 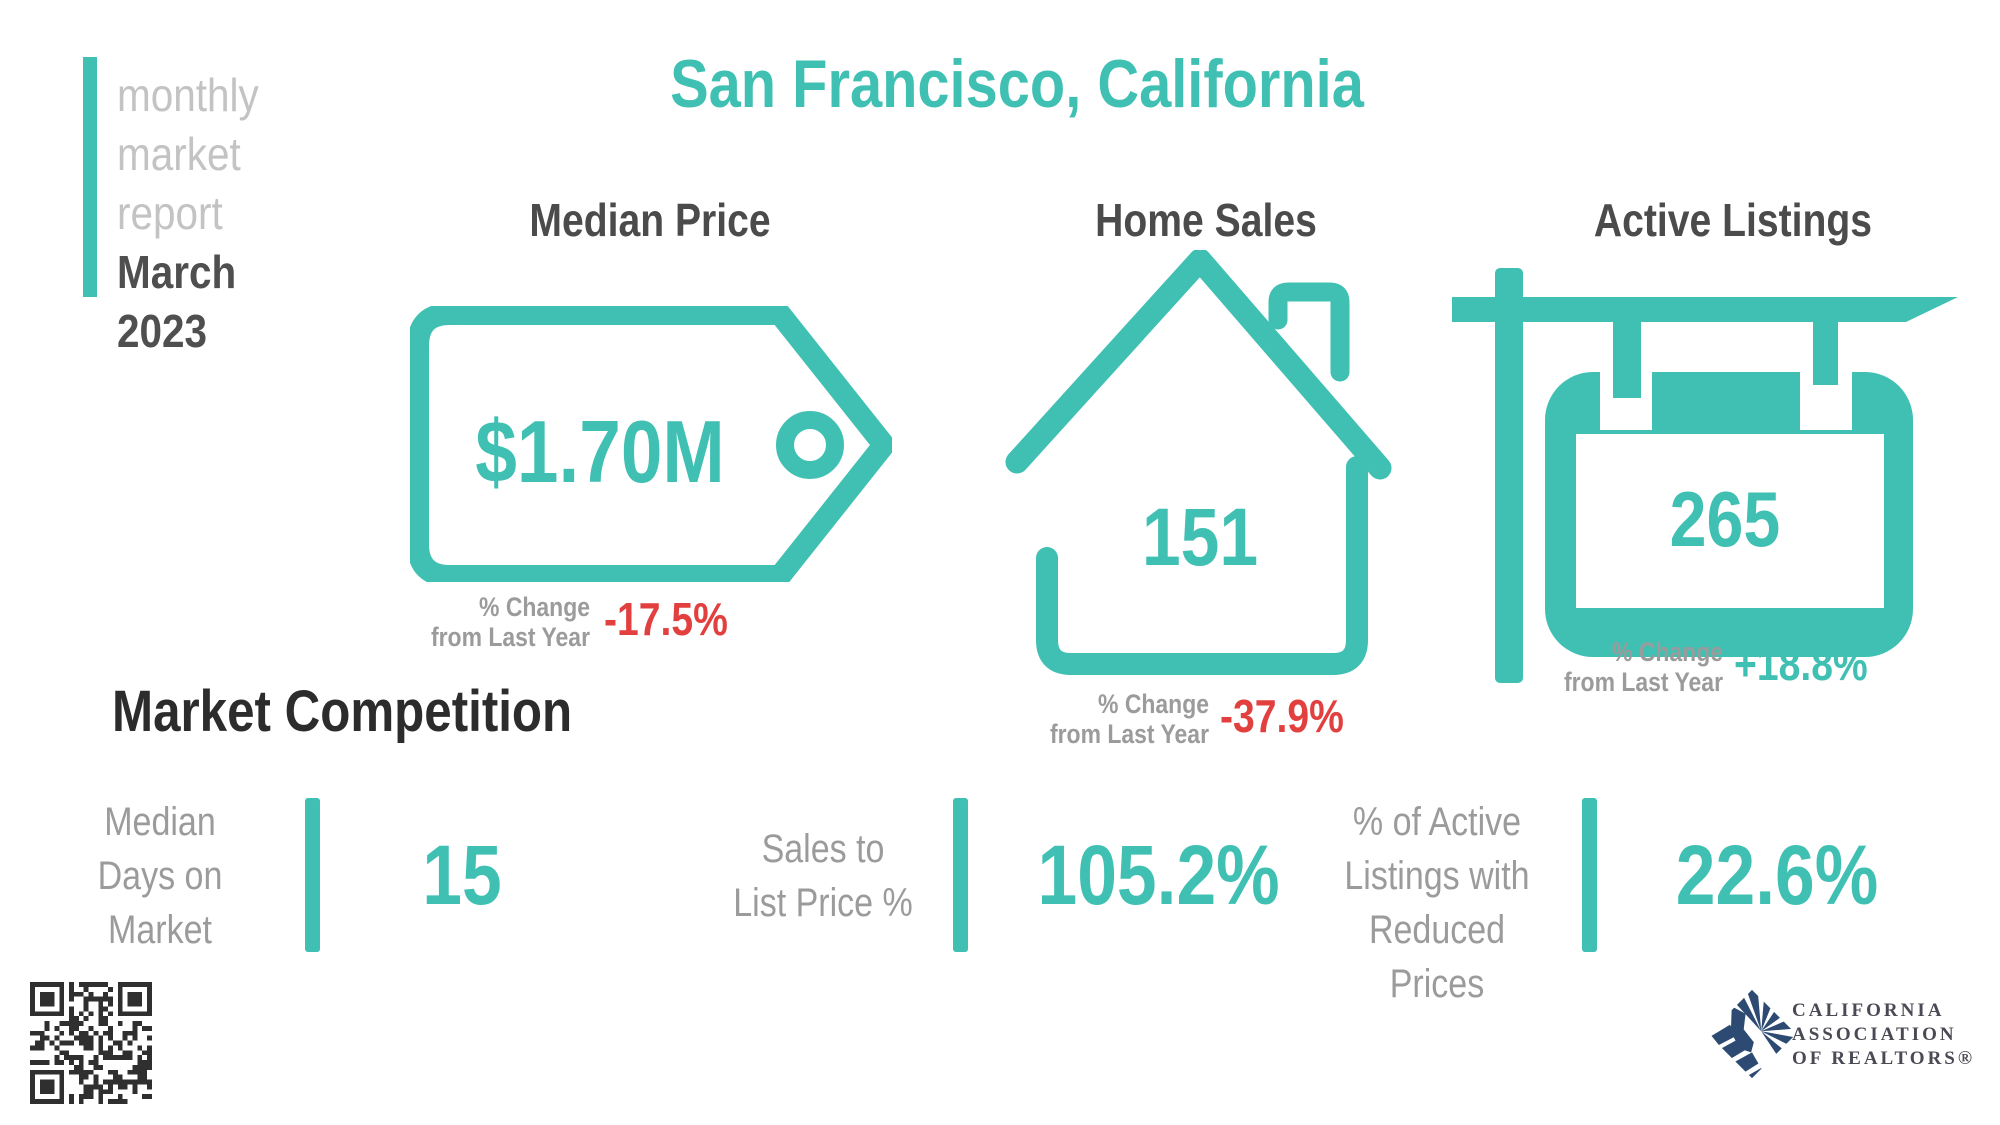 What do you see at coordinates (170, 213) in the screenshot?
I see `report-badge-line: report` at bounding box center [170, 213].